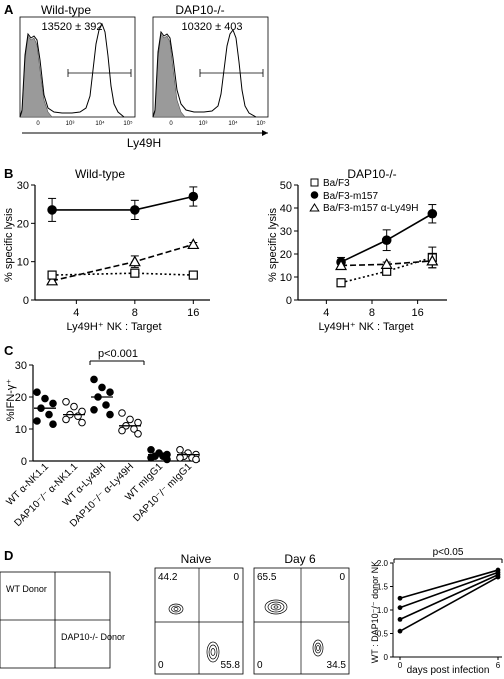  I want to click on y-tick-label: 40, so click(286, 209).